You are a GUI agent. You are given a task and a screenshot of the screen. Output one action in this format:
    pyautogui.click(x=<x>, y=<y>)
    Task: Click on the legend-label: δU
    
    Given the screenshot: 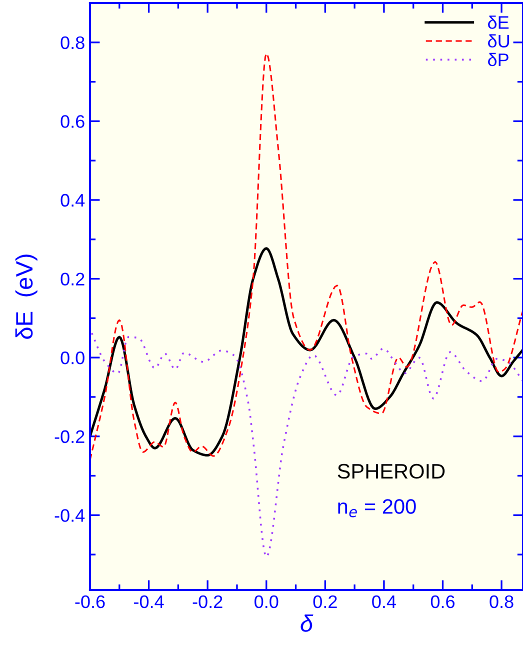 What is the action you would take?
    pyautogui.click(x=498, y=41)
    